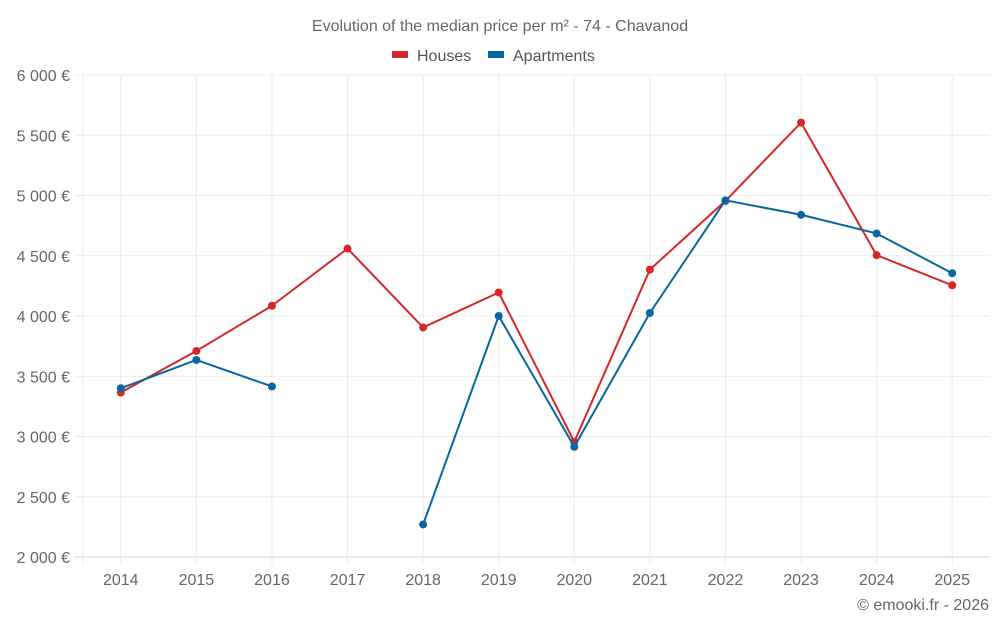  Describe the element at coordinates (43, 257) in the screenshot. I see `y-tick-label: 4 500 €` at that location.